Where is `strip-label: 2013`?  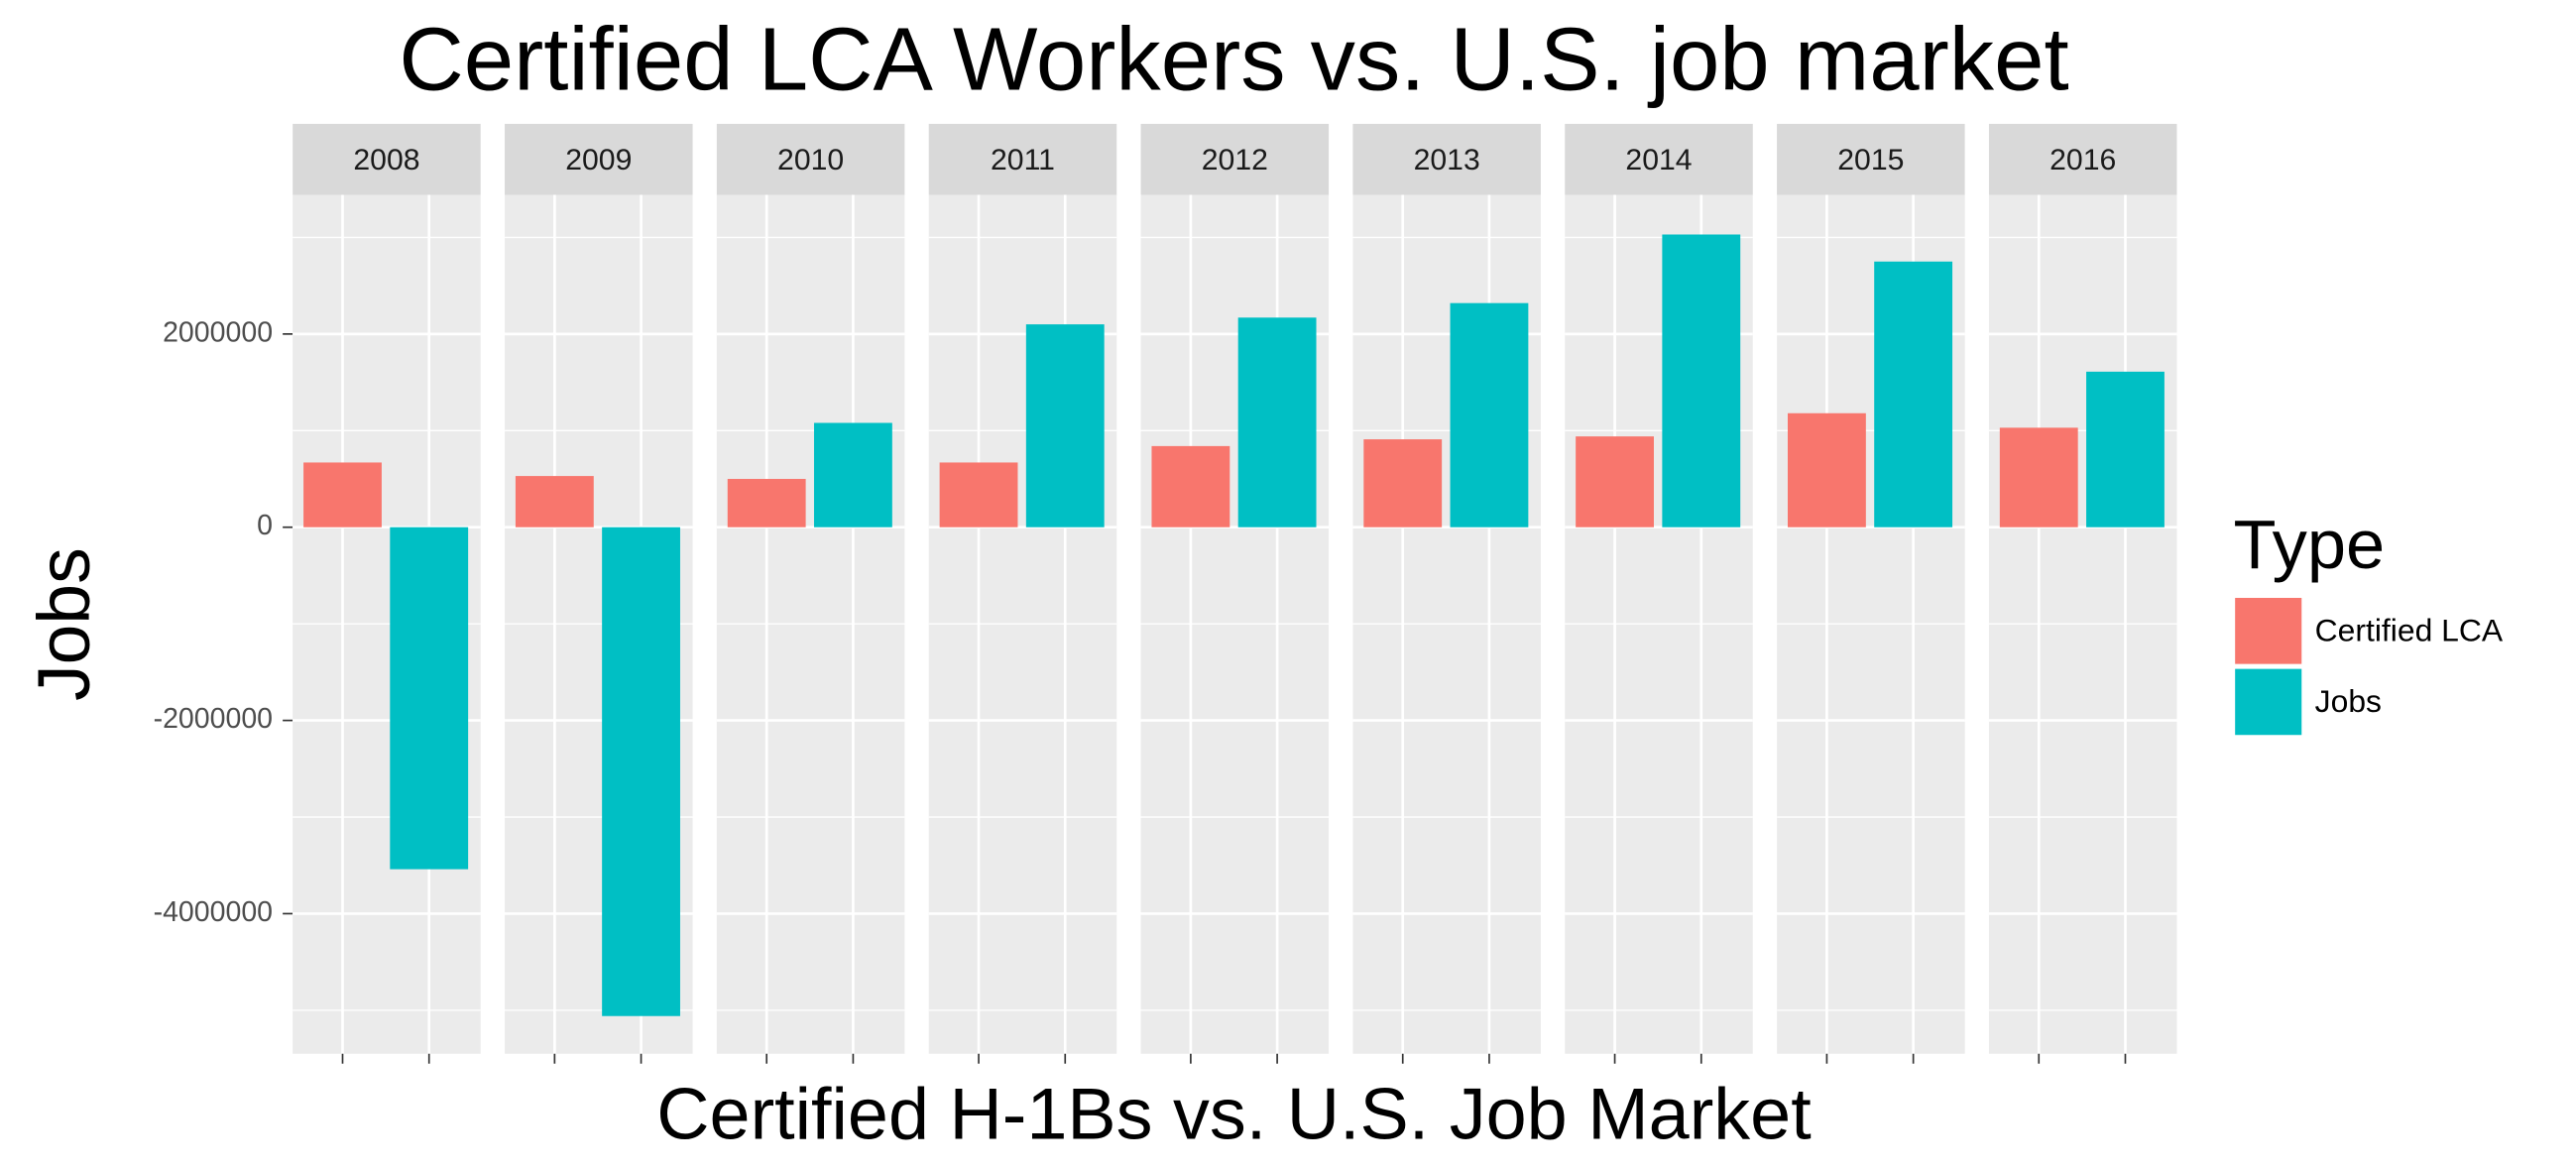
strip-label: 2013 is located at coordinates (1447, 160).